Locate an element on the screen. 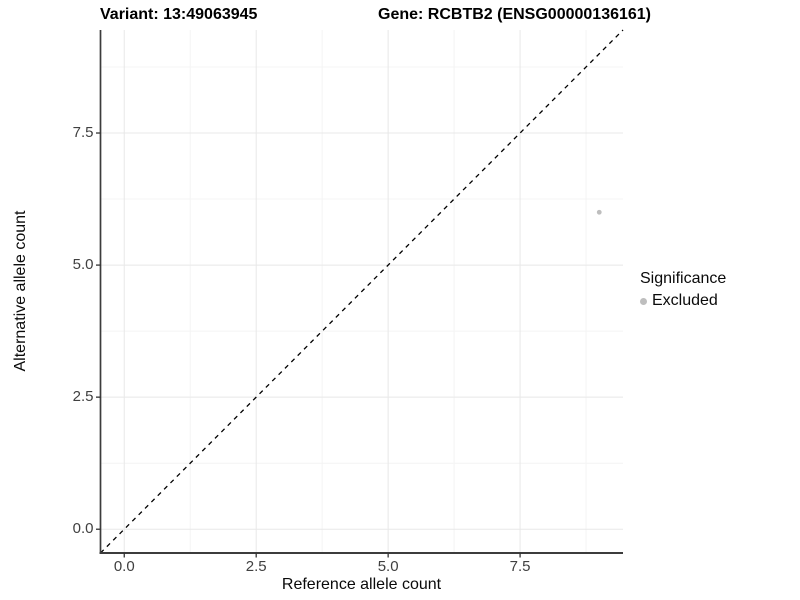 The height and width of the screenshot is (600, 800). legend-item-label: Excluded is located at coordinates (685, 300).